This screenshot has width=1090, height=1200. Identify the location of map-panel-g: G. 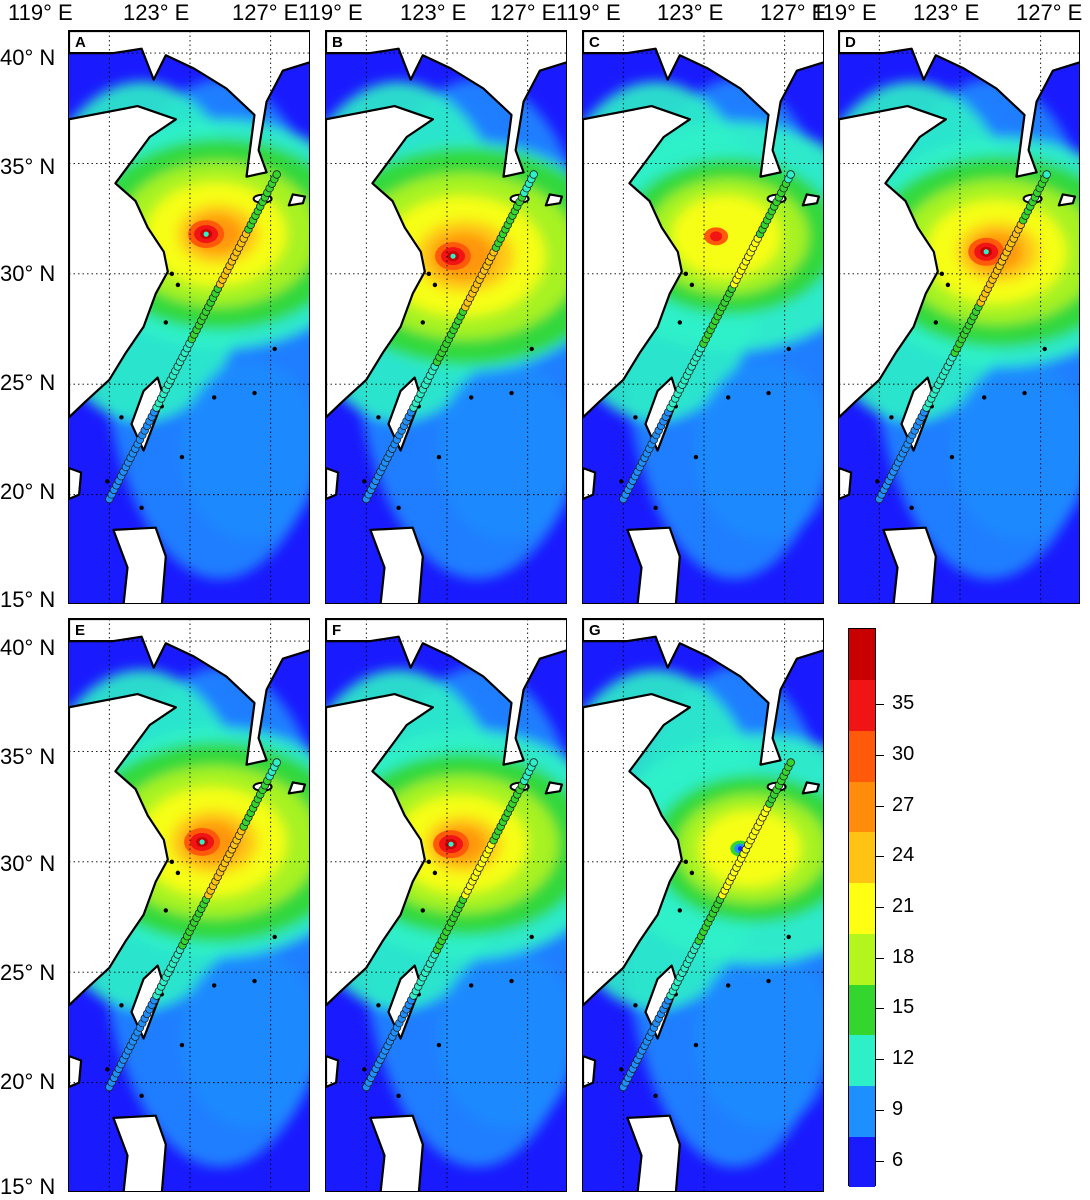
(703, 905).